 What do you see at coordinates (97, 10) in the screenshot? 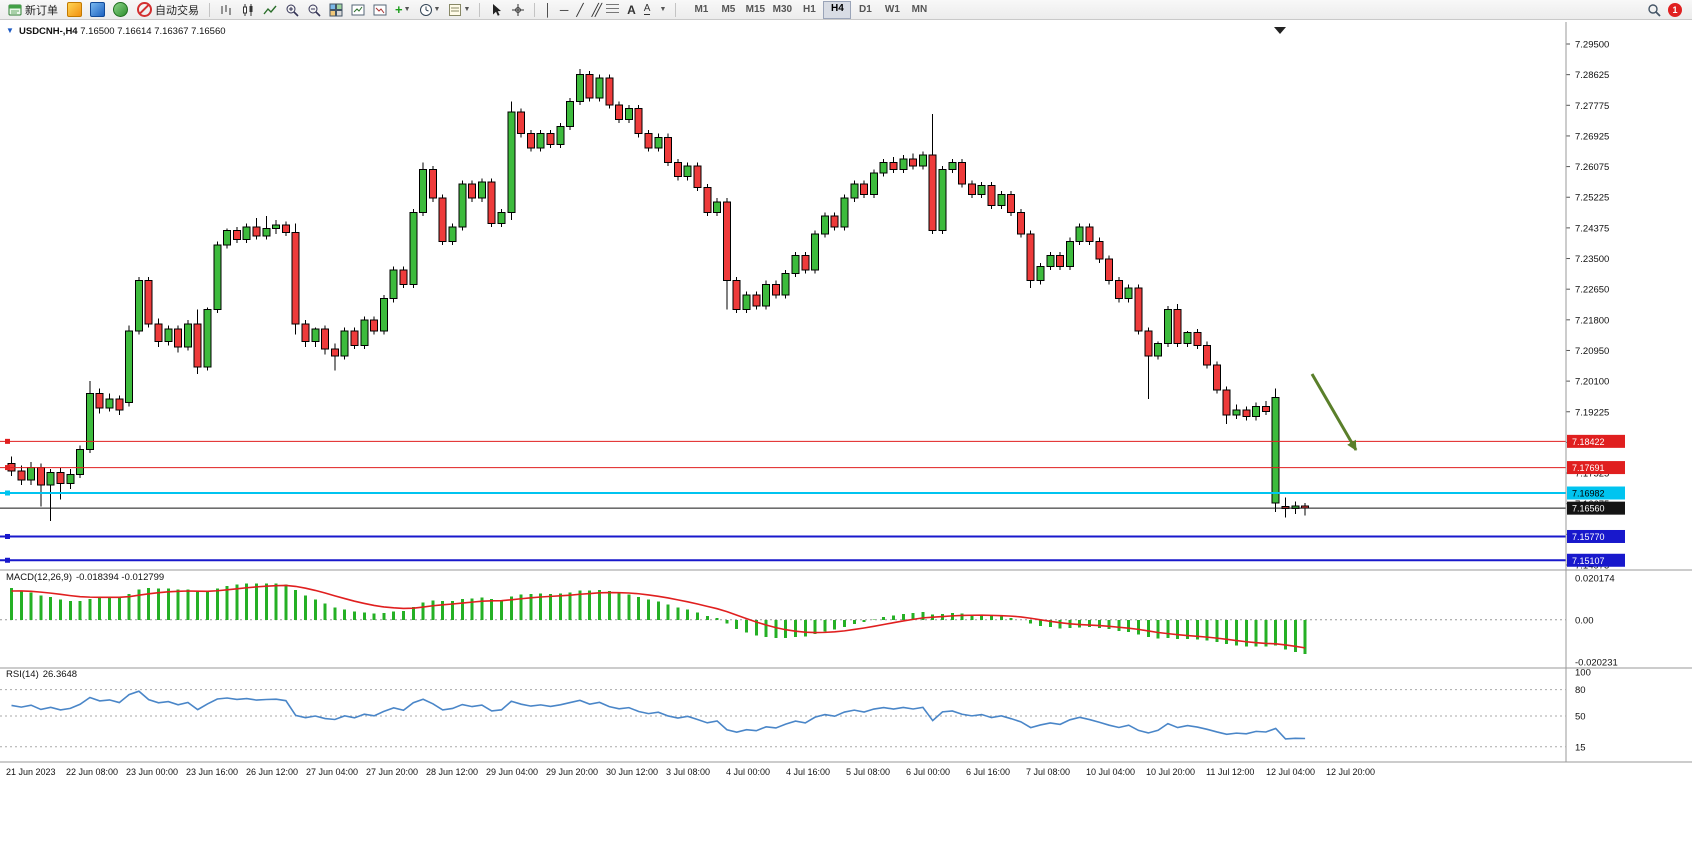
I see `editor-button` at bounding box center [97, 10].